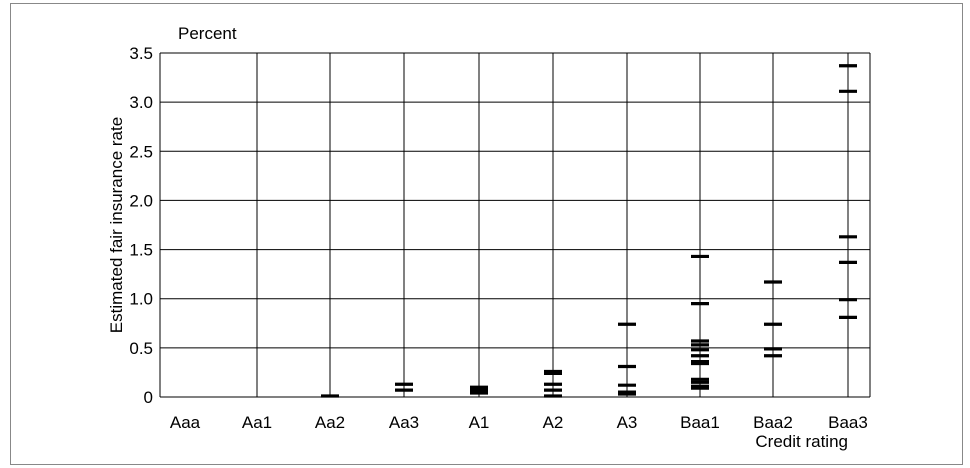 The width and height of the screenshot is (970, 468). Describe the element at coordinates (141, 250) in the screenshot. I see `y-tick-label: 1.5` at that location.